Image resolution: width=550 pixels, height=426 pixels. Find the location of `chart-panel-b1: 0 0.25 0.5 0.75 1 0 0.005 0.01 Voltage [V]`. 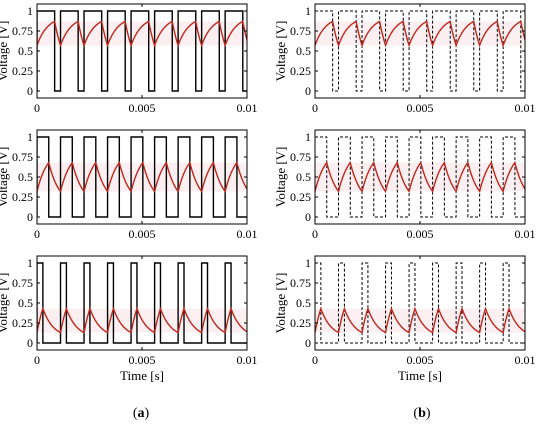

chart-panel-b1: 0 0.25 0.5 0.75 1 0 0.005 0.01 Voltage [V] is located at coordinates (404, 59).